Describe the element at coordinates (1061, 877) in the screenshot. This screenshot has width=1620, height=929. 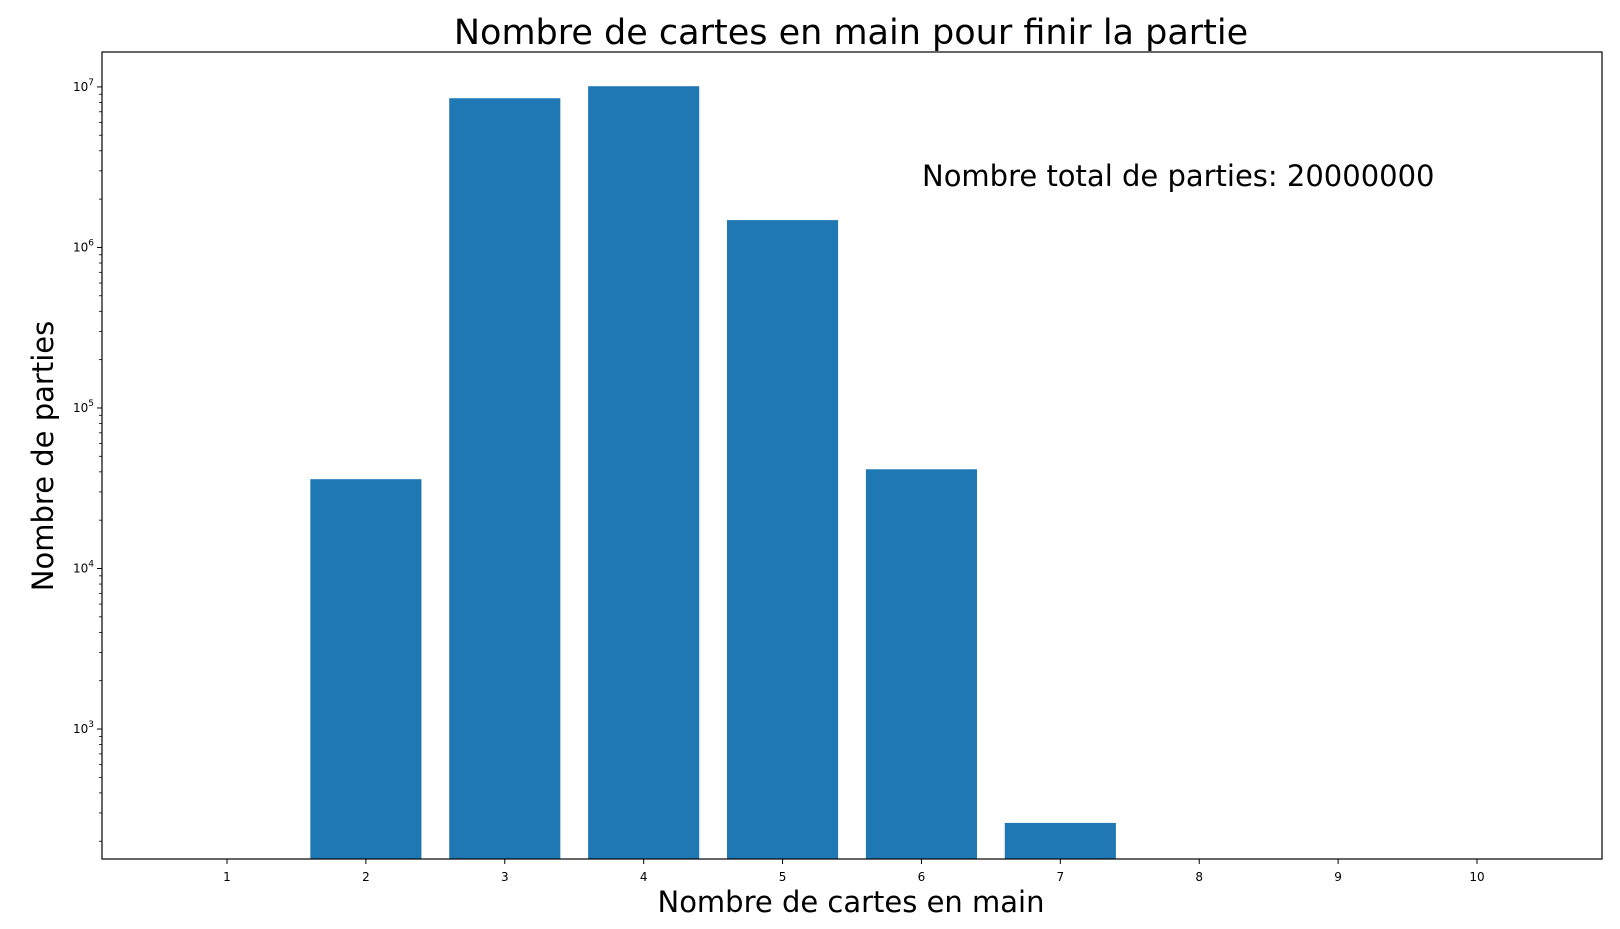
I see `x-tick-label-7: 7` at that location.